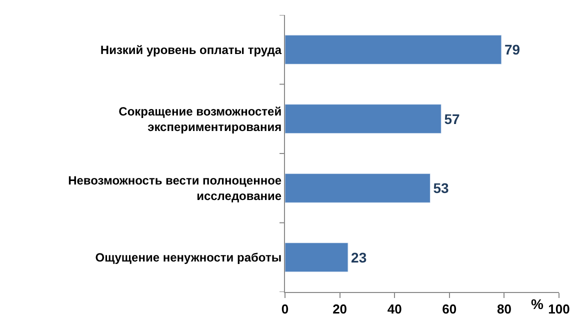 The height and width of the screenshot is (332, 584). Describe the element at coordinates (449, 309) in the screenshot. I see `x-tick-label: 60` at that location.